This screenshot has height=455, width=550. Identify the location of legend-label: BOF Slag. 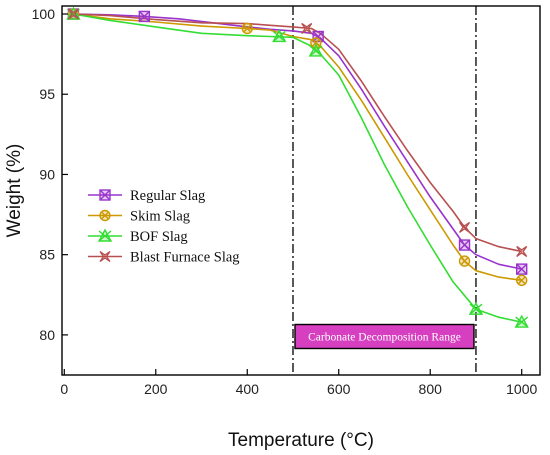
(159, 237).